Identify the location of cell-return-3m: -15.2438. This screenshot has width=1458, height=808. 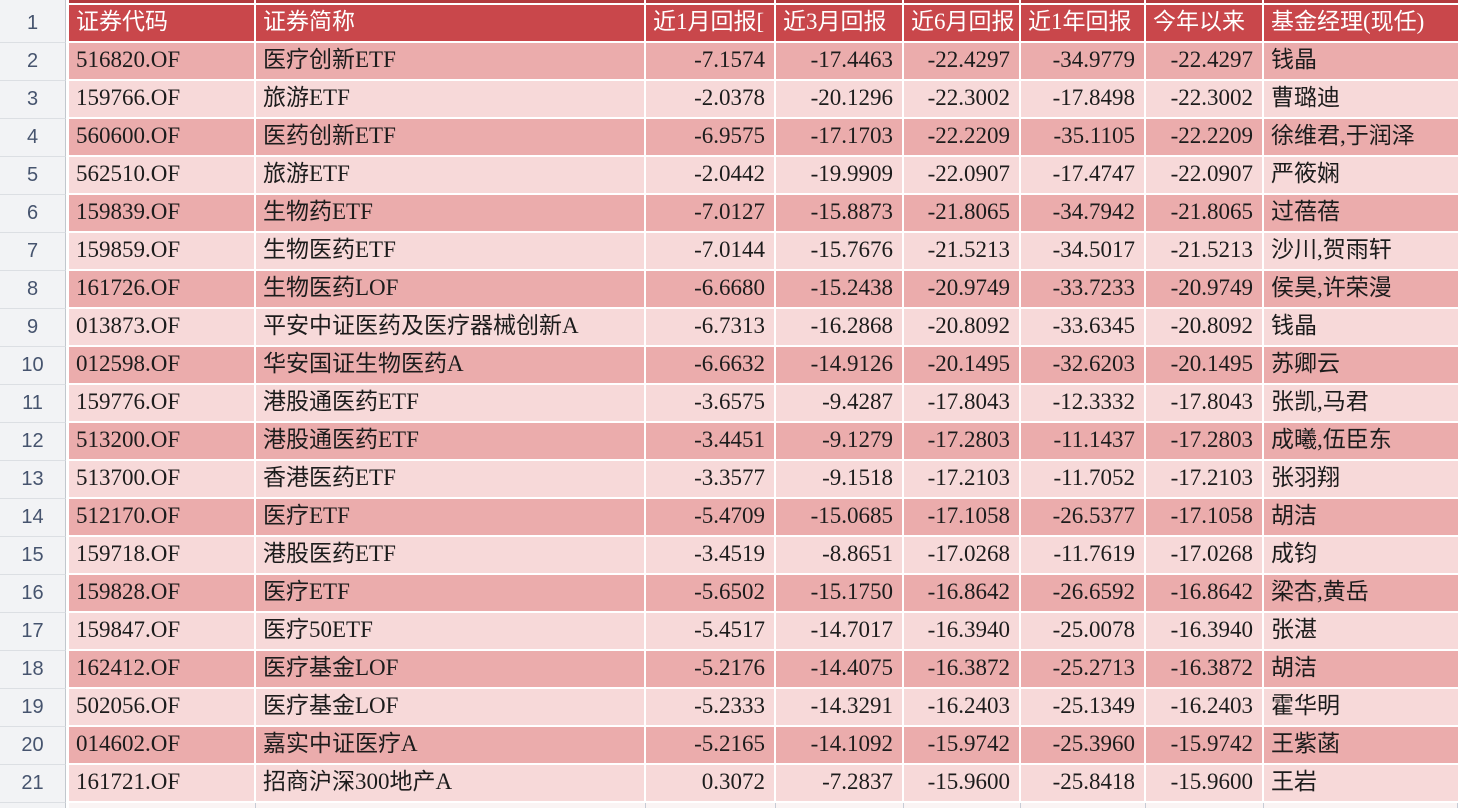
(840, 290).